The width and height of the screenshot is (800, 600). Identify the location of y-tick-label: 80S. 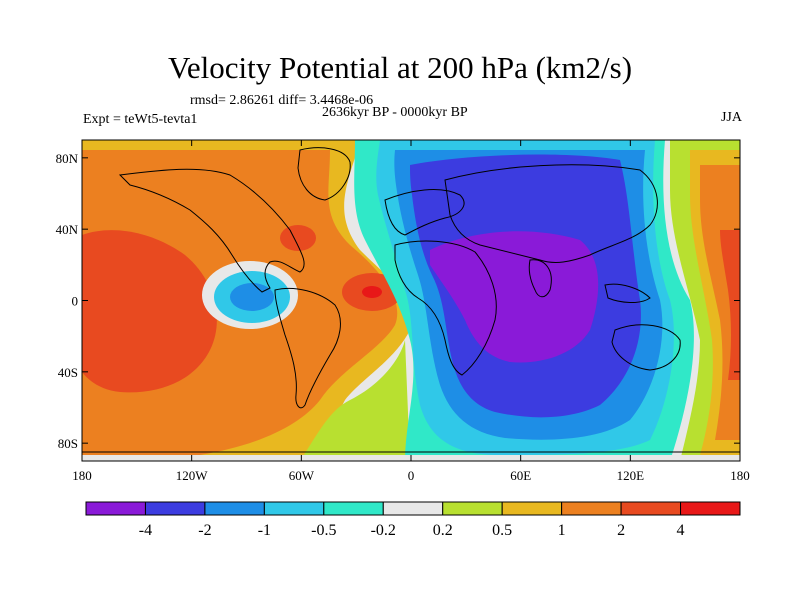
(68, 443).